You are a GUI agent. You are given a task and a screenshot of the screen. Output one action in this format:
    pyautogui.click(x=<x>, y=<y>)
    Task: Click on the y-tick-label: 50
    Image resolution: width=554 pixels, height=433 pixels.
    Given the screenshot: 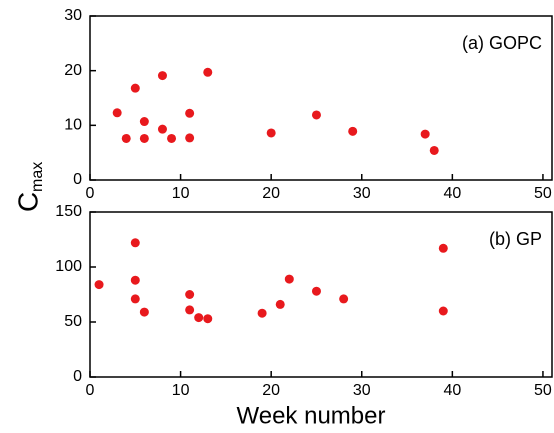 What is the action you would take?
    pyautogui.click(x=73, y=321)
    